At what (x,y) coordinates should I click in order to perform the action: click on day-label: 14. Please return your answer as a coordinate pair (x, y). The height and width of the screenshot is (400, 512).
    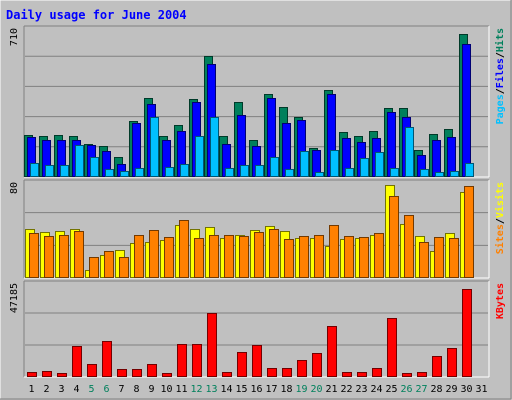
    Looking at the image, I should click on (226, 389).